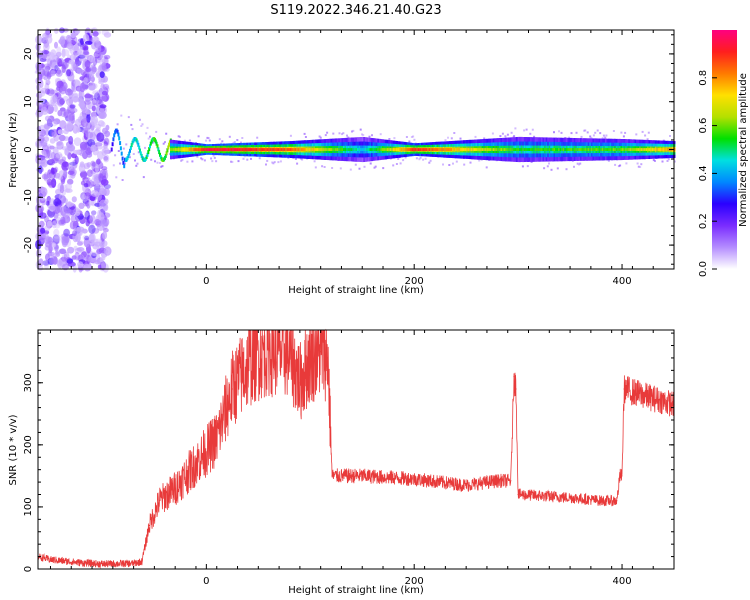  Describe the element at coordinates (13, 150) in the screenshot. I see `spectrogram-y-label: Frequency (Hz)` at that location.